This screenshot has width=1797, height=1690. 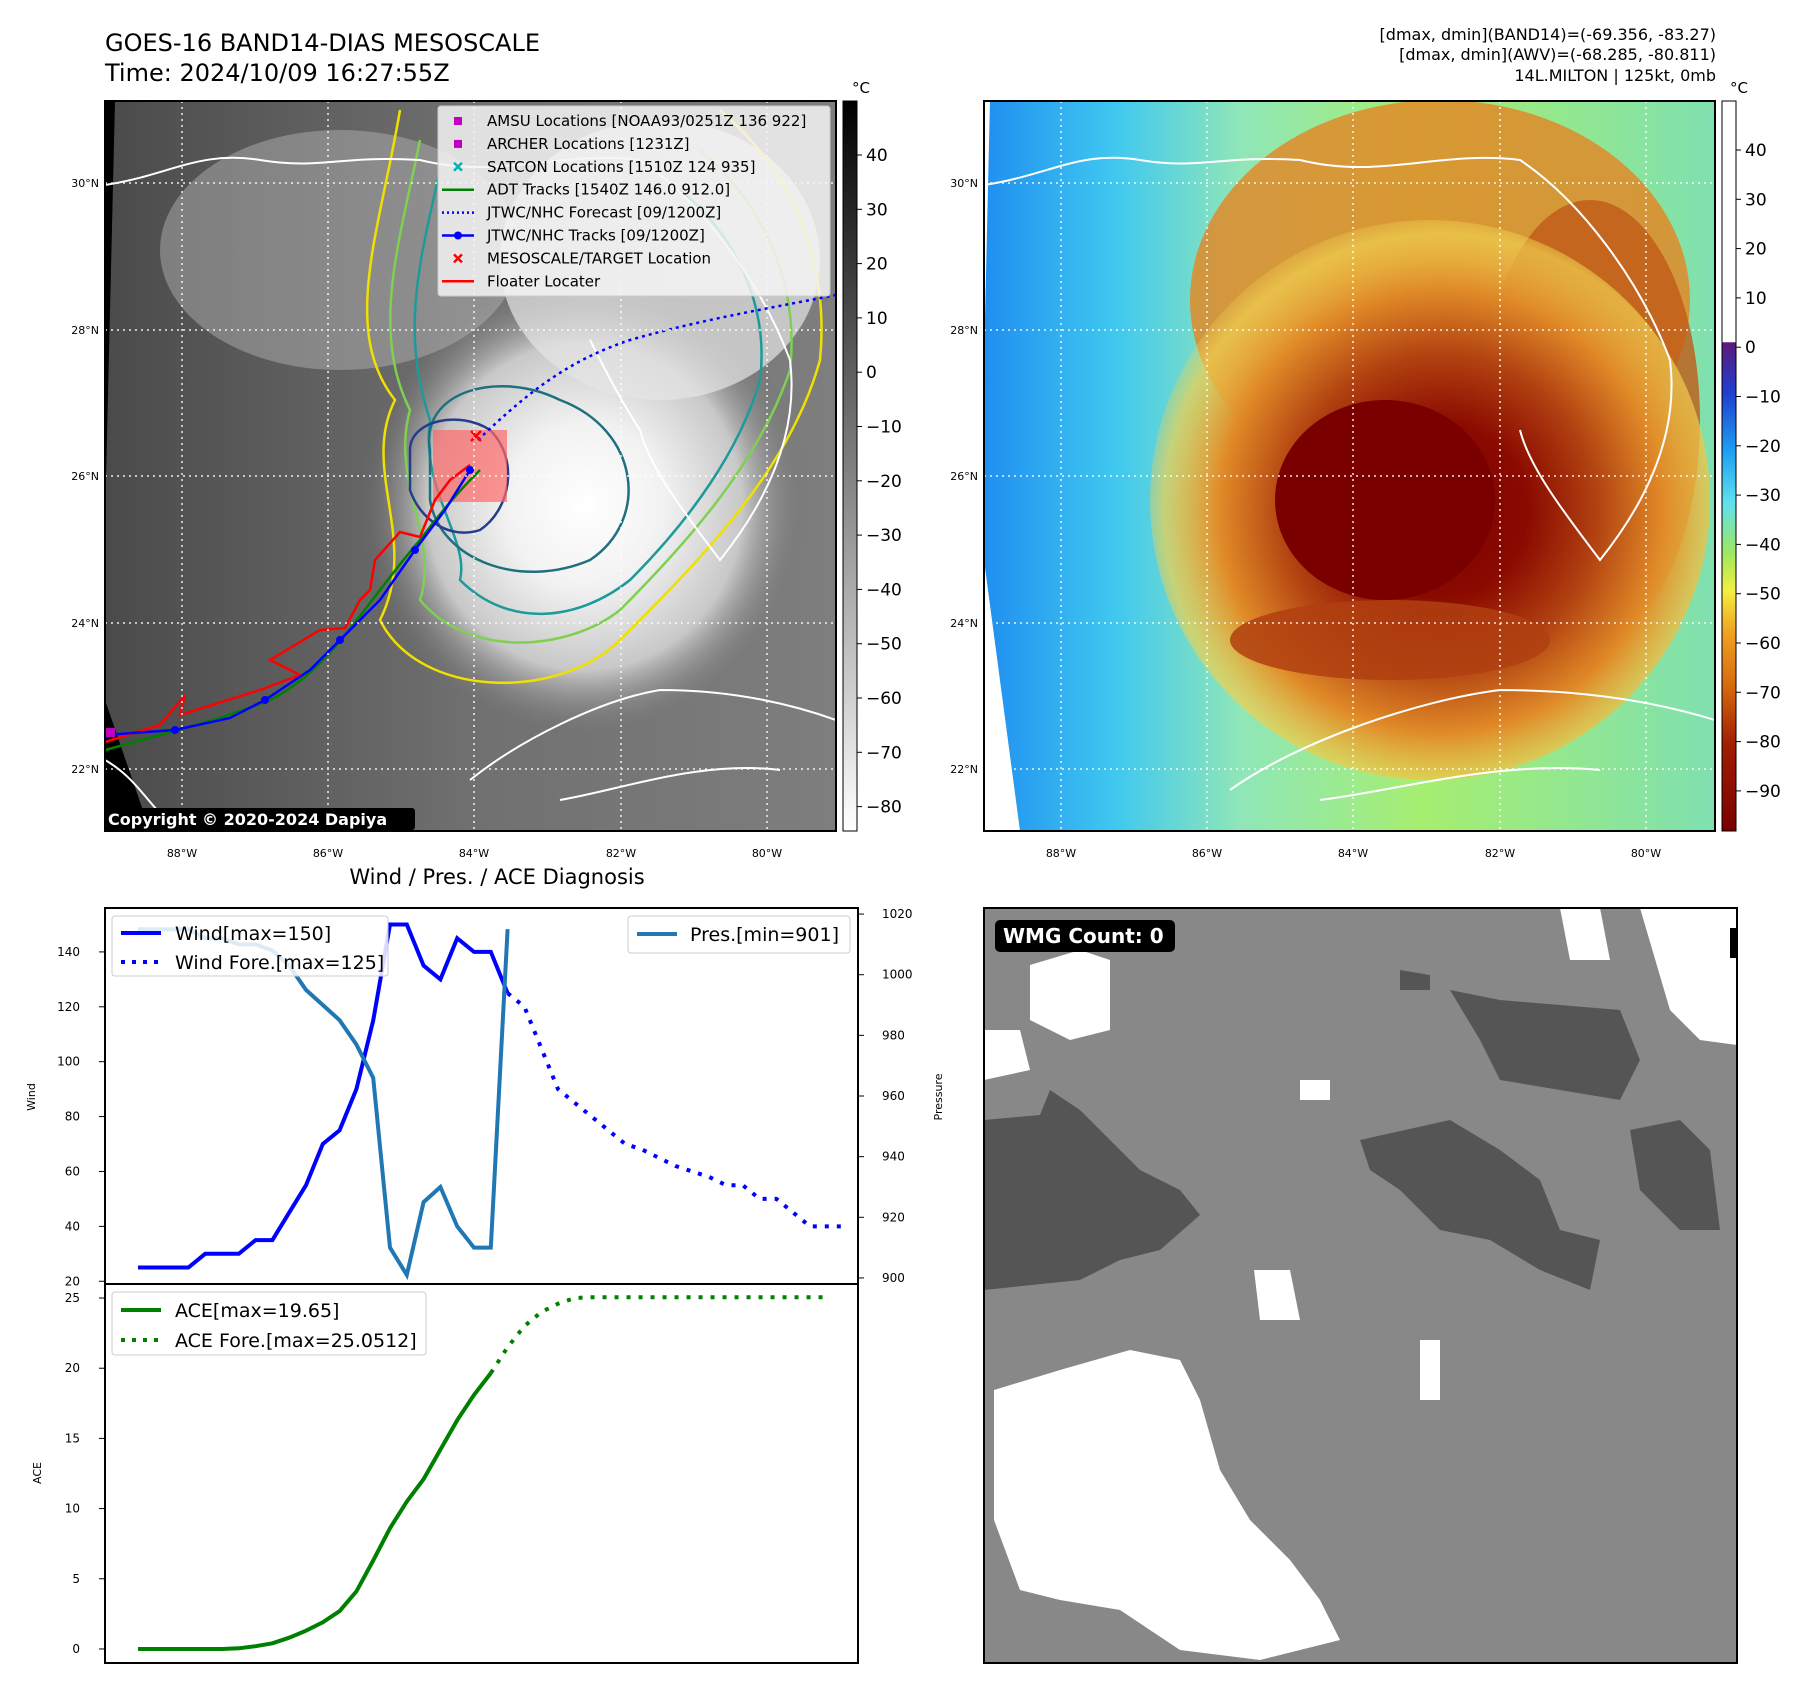 What do you see at coordinates (288, 603) in the screenshot?
I see `jtwc-track` at bounding box center [288, 603].